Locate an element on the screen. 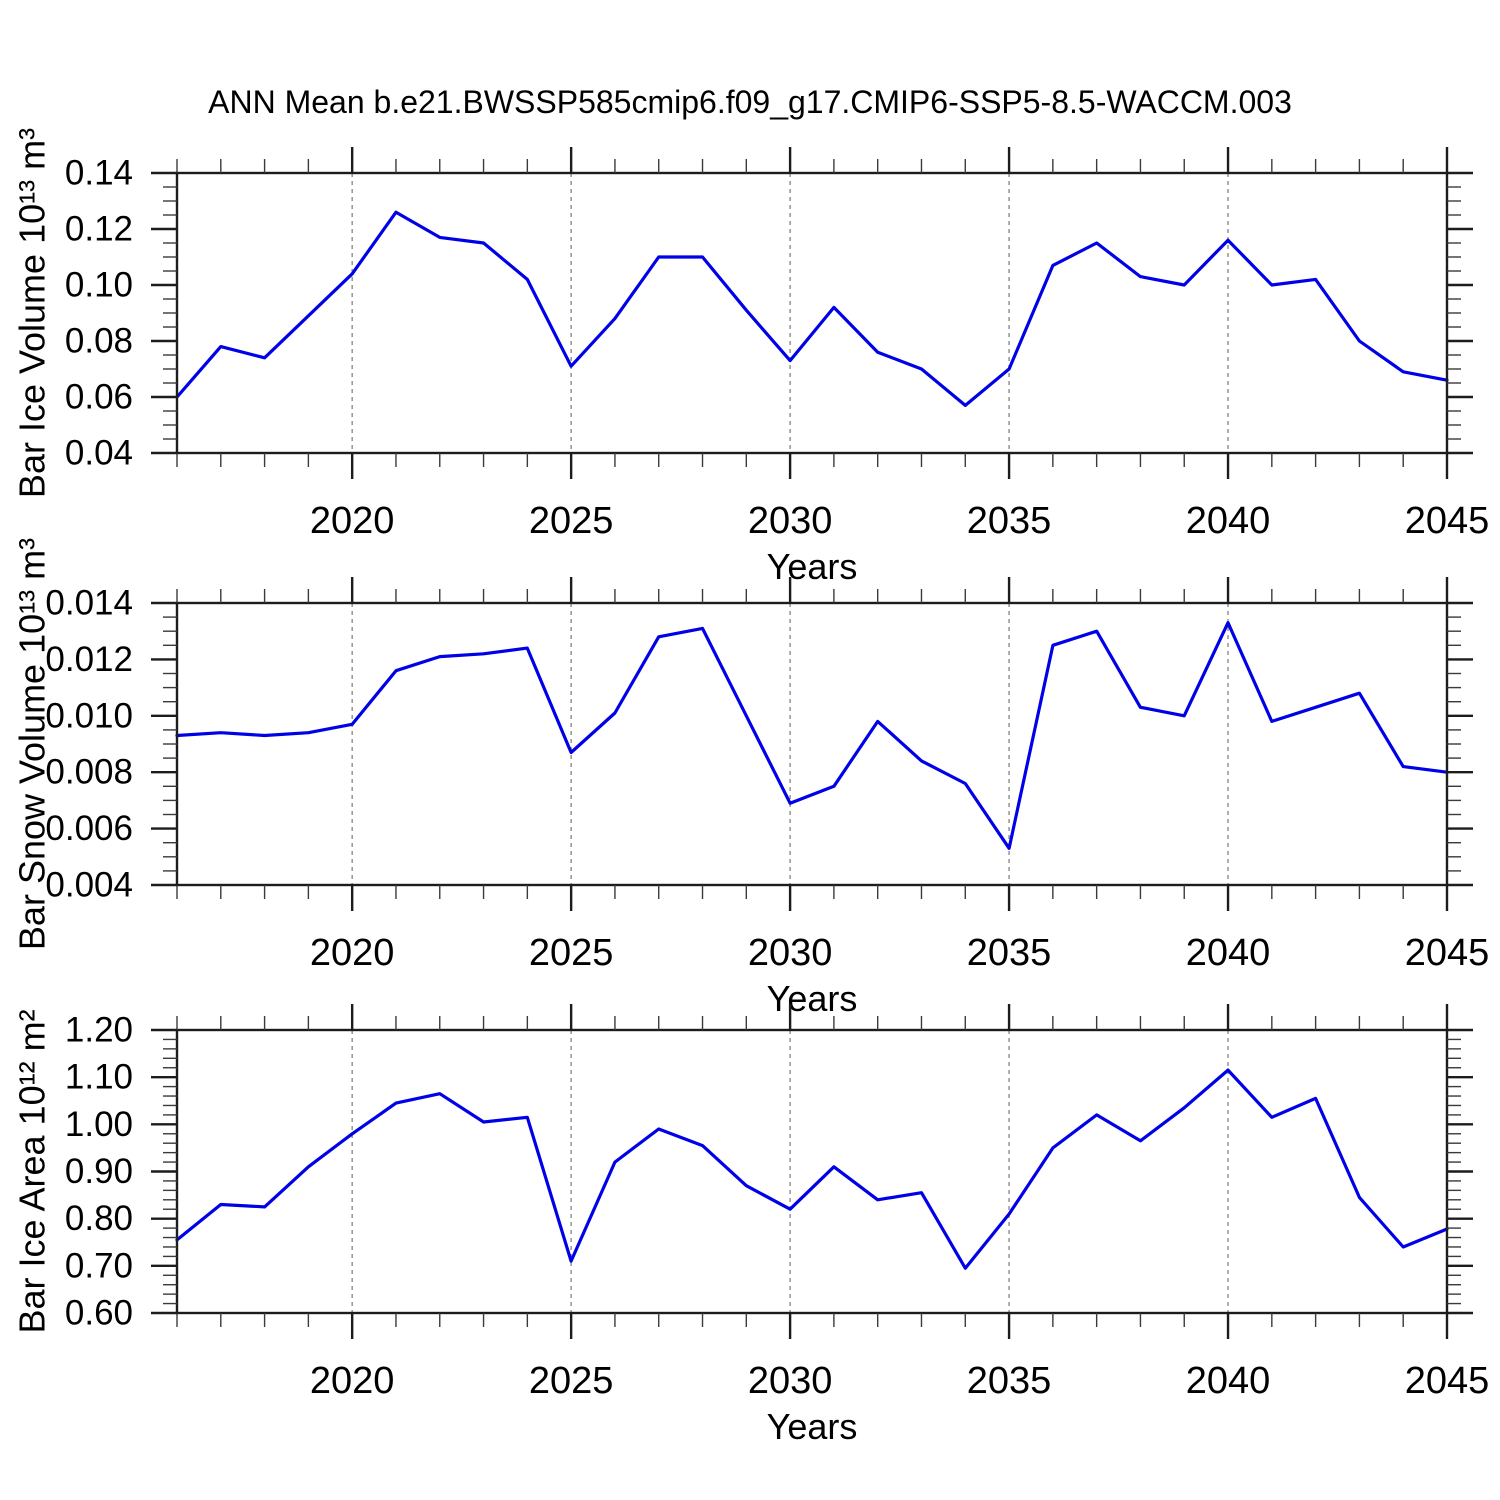  y-tick-label: 0.006 is located at coordinates (89, 828).